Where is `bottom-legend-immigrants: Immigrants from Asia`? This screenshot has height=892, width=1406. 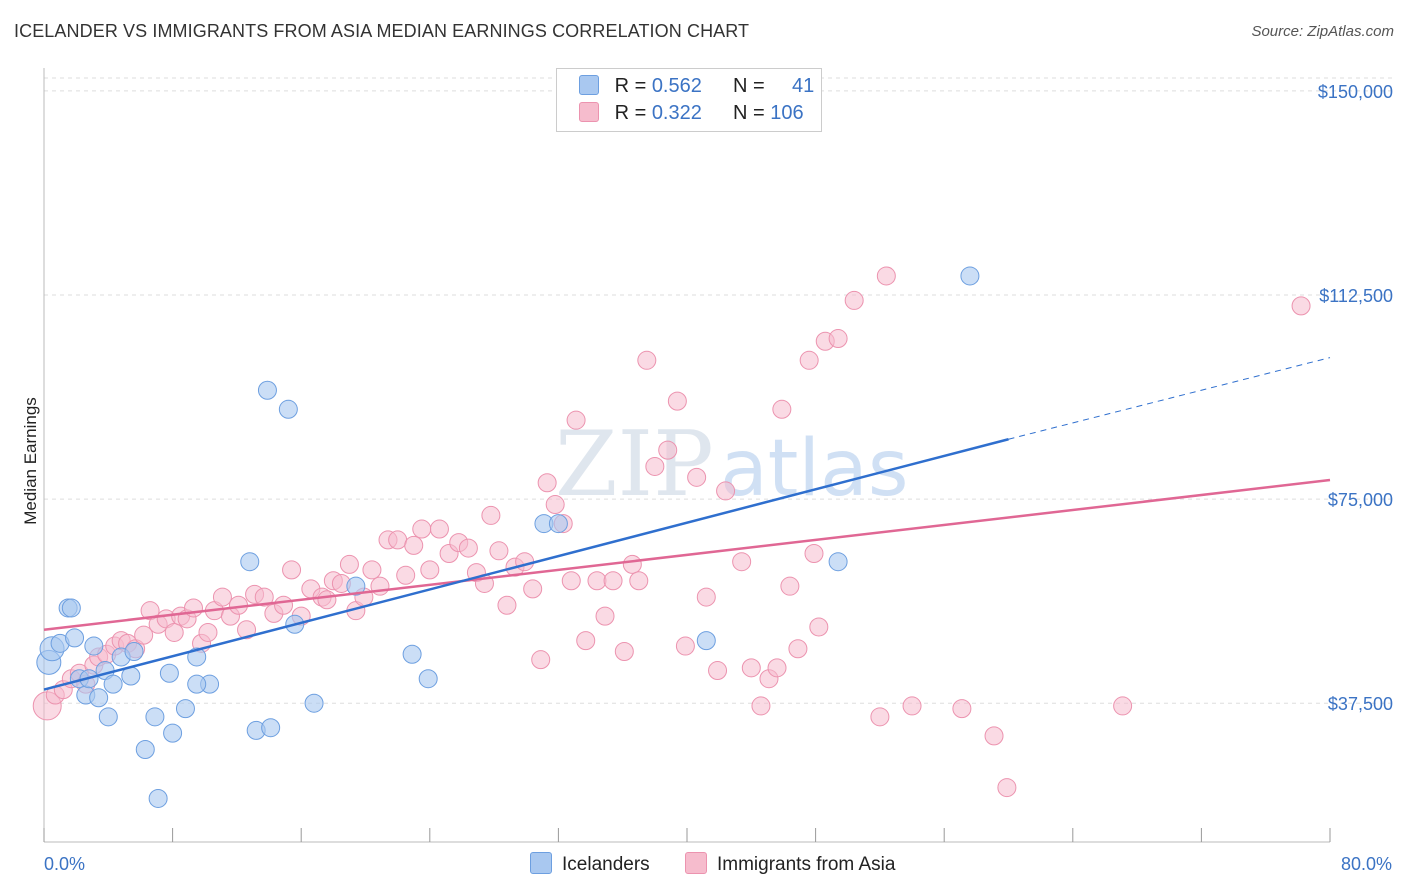 bottom-legend-immigrants: Immigrants from Asia is located at coordinates (790, 864).